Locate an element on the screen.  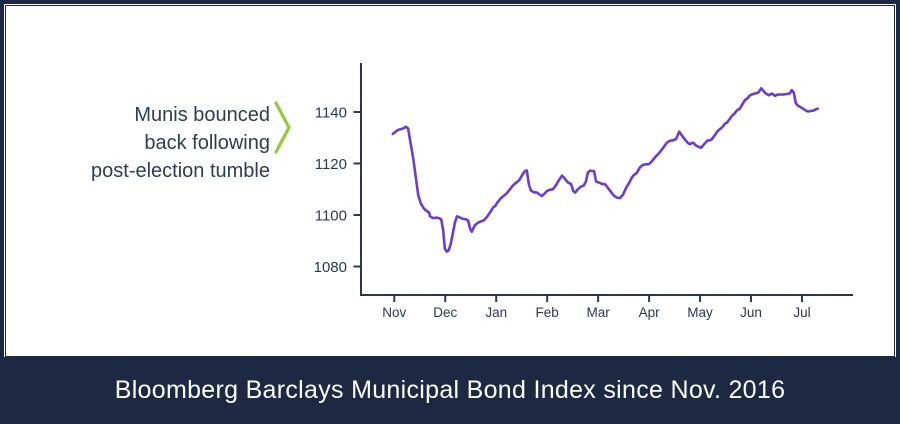
y-tick-label: 1080 is located at coordinates (330, 267).